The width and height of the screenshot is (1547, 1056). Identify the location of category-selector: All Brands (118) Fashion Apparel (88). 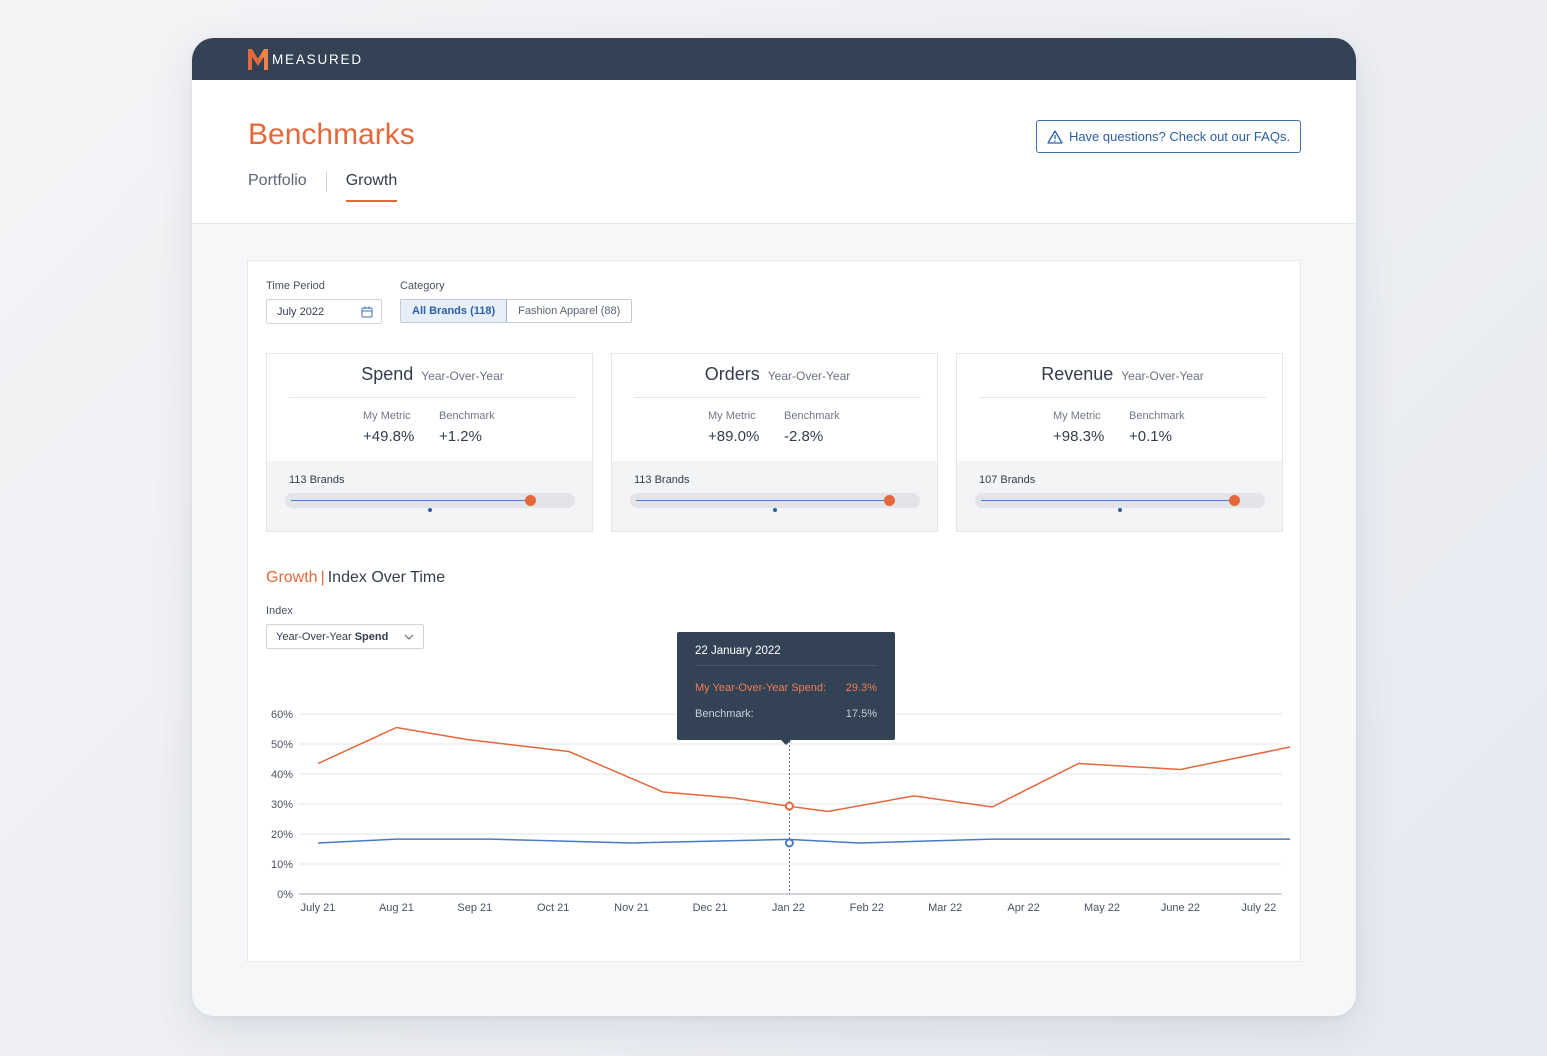
(516, 311).